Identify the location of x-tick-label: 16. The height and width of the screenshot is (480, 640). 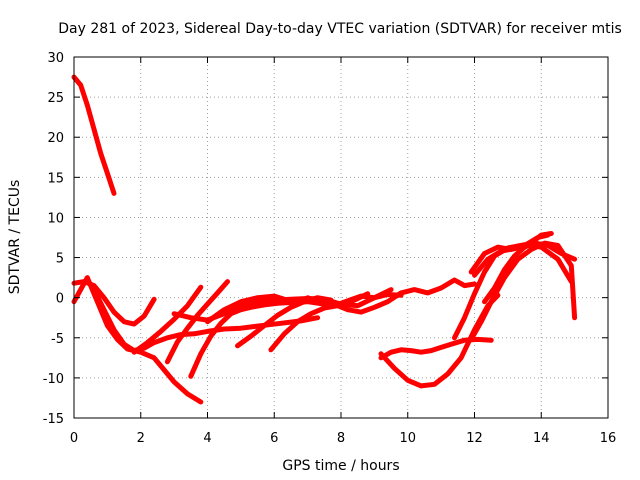
(608, 438).